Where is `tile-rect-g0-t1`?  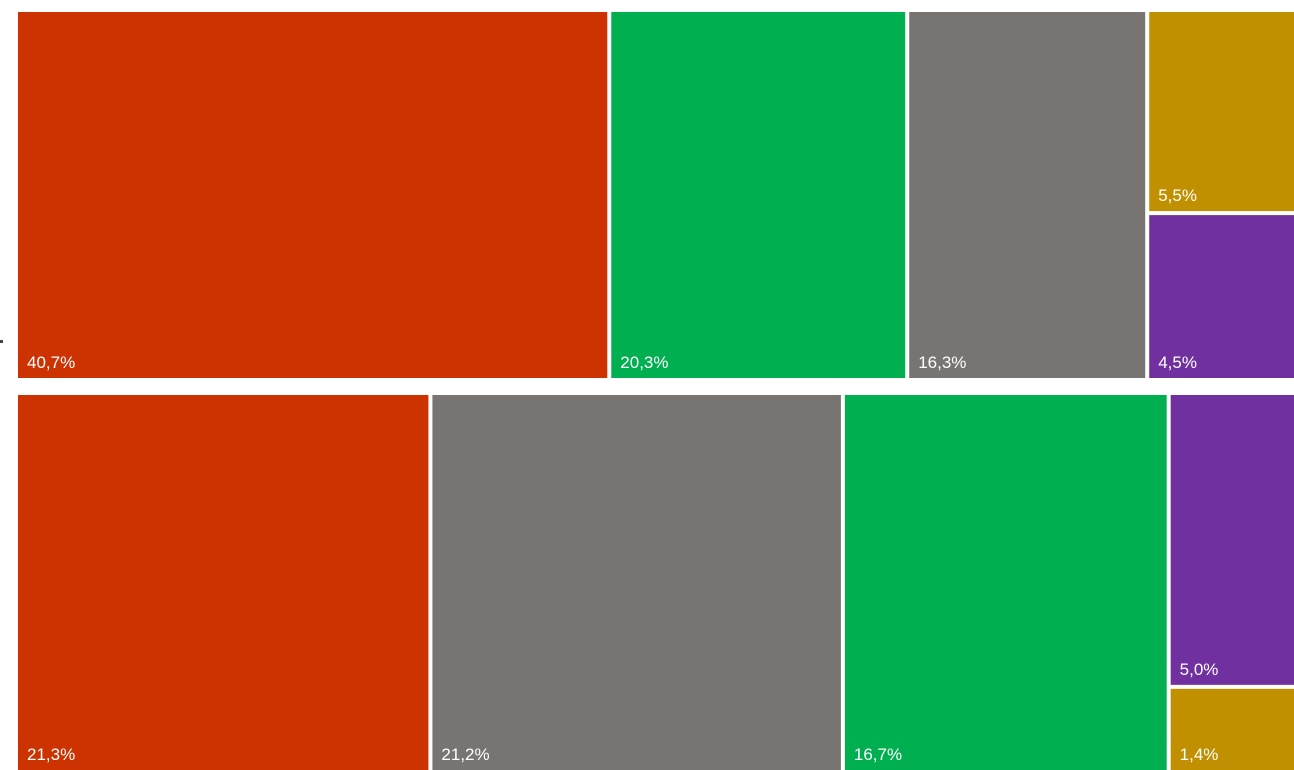 tile-rect-g0-t1 is located at coordinates (758, 195).